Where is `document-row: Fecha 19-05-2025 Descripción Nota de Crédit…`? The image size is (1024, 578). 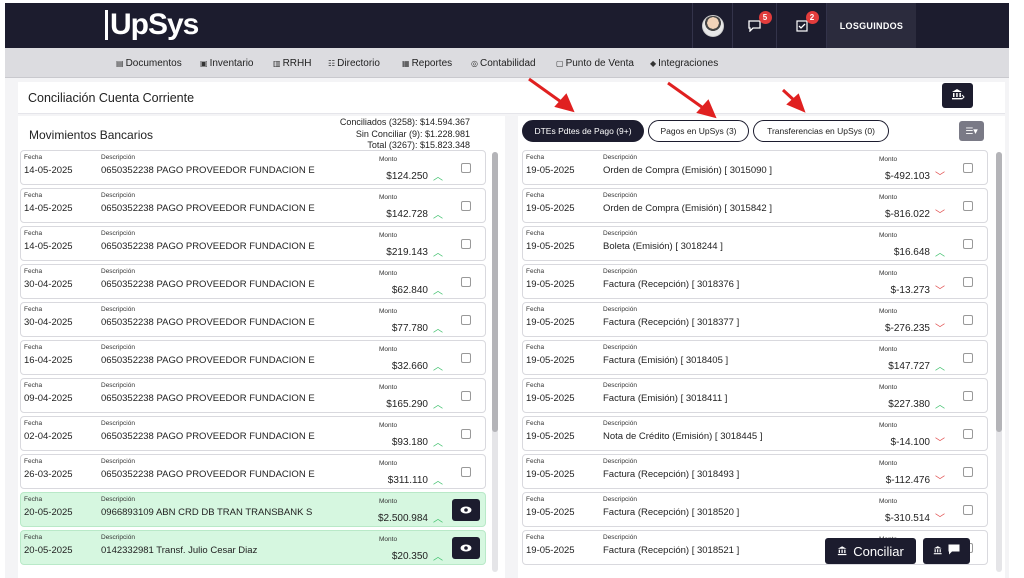 document-row: Fecha 19-05-2025 Descripción Nota de Crédit… is located at coordinates (755, 433).